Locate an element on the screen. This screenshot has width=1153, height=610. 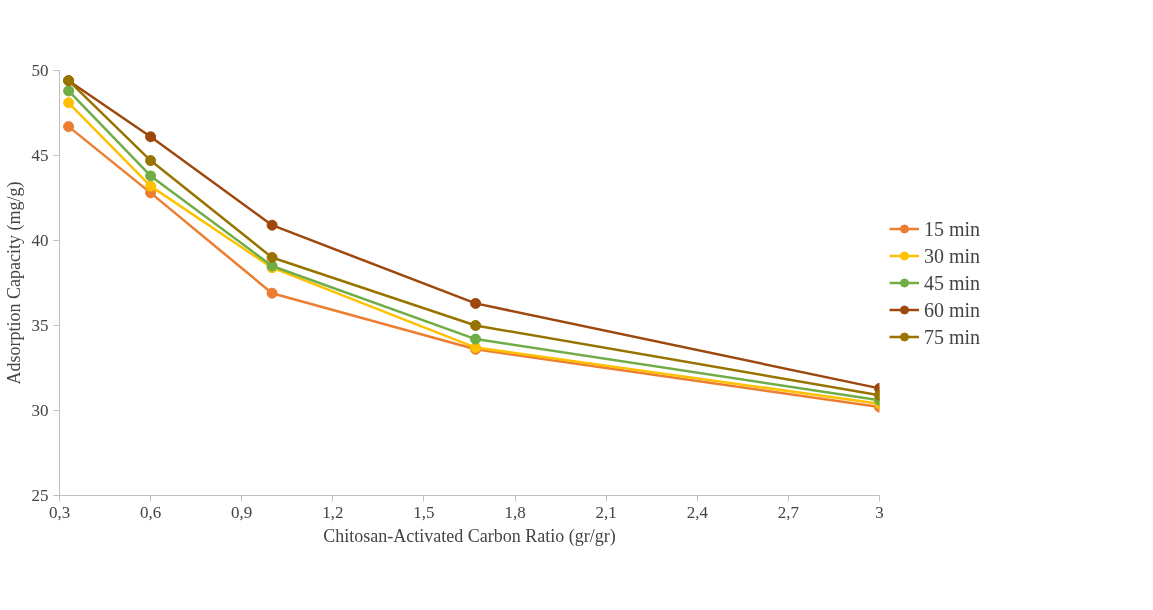
y-tick-label: 25 is located at coordinates (40, 495).